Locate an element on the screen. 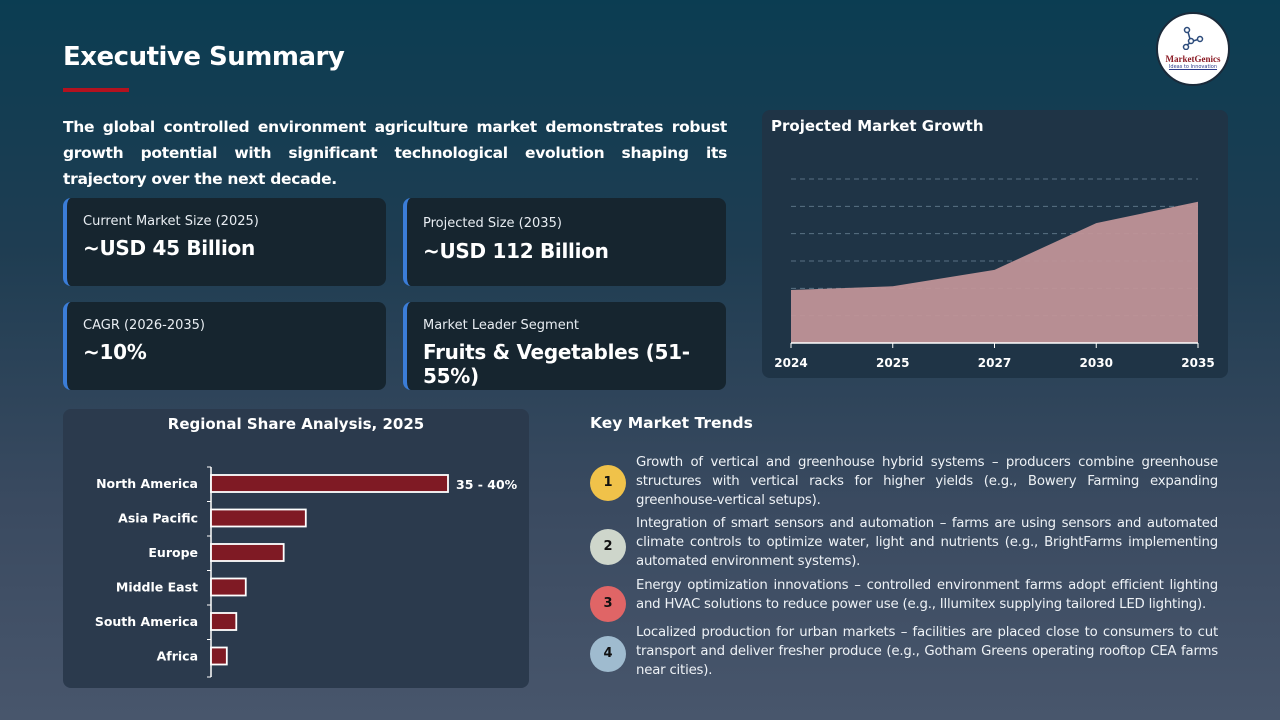  logo: MarketGenics Ideas to Innovation is located at coordinates (1193, 49).